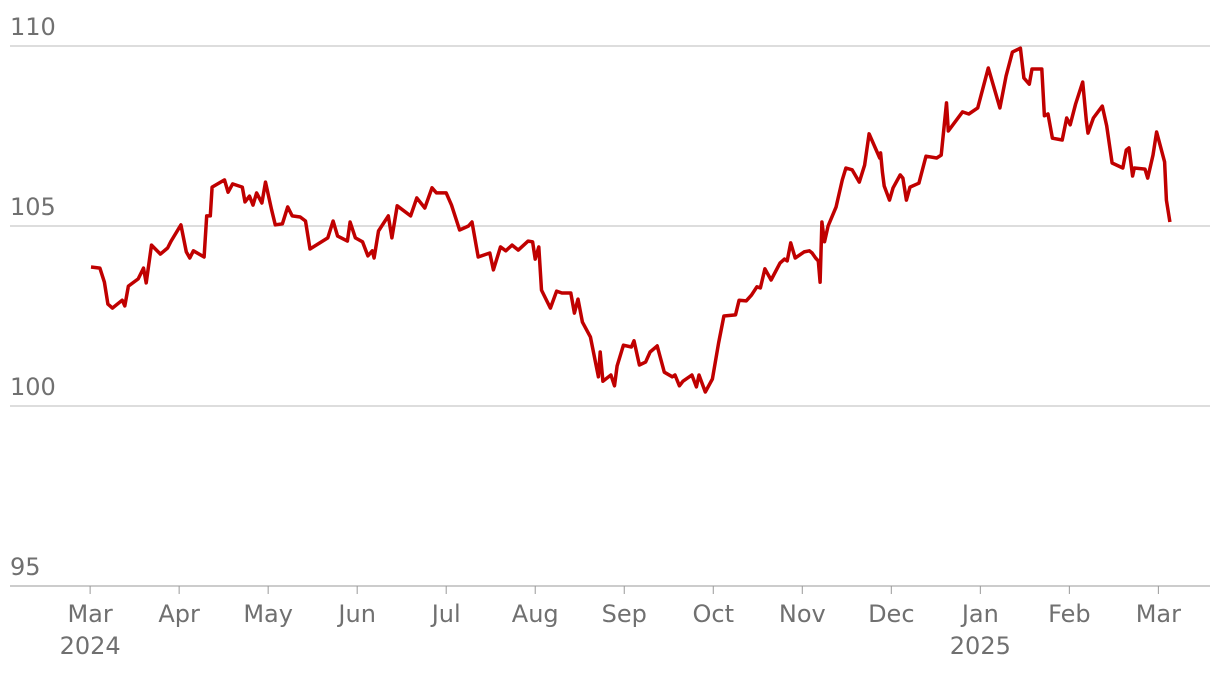 Image resolution: width=1220 pixels, height=676 pixels. I want to click on x-tick-label: Jul, so click(445, 614).